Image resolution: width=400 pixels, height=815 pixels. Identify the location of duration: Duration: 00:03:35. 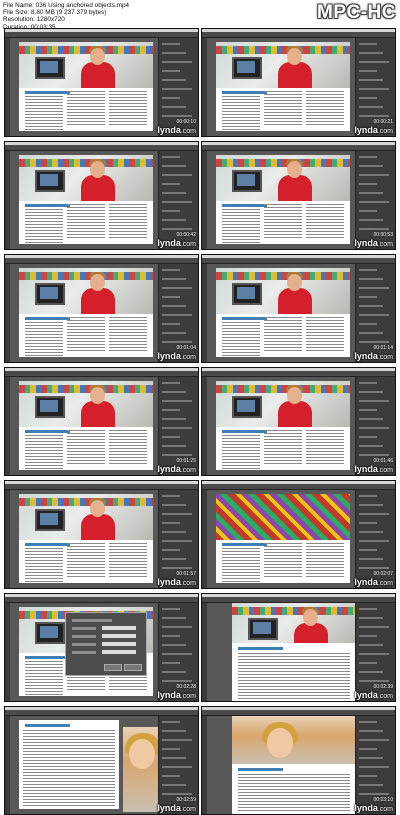
(66, 27).